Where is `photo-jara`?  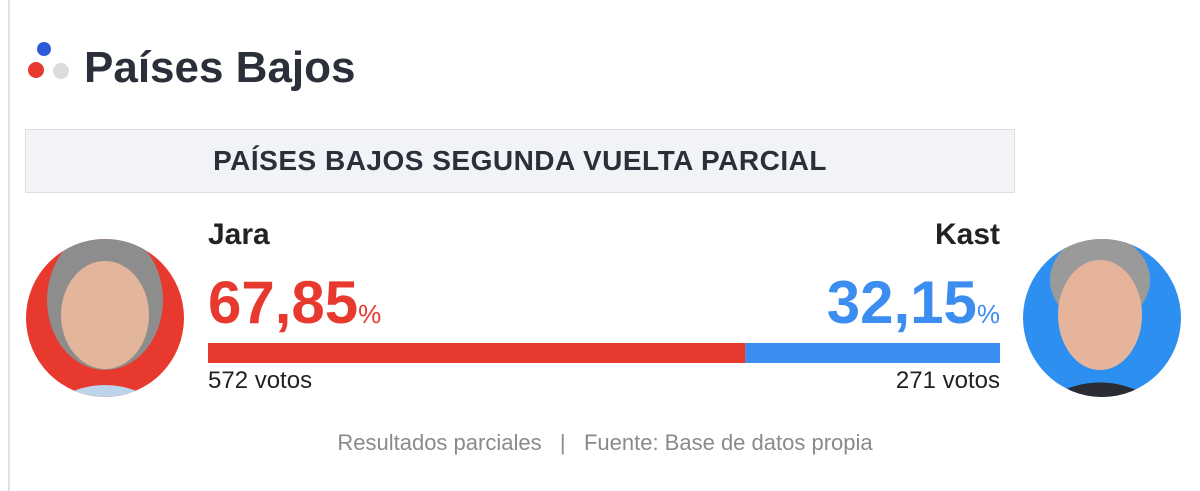
photo-jara is located at coordinates (105, 318).